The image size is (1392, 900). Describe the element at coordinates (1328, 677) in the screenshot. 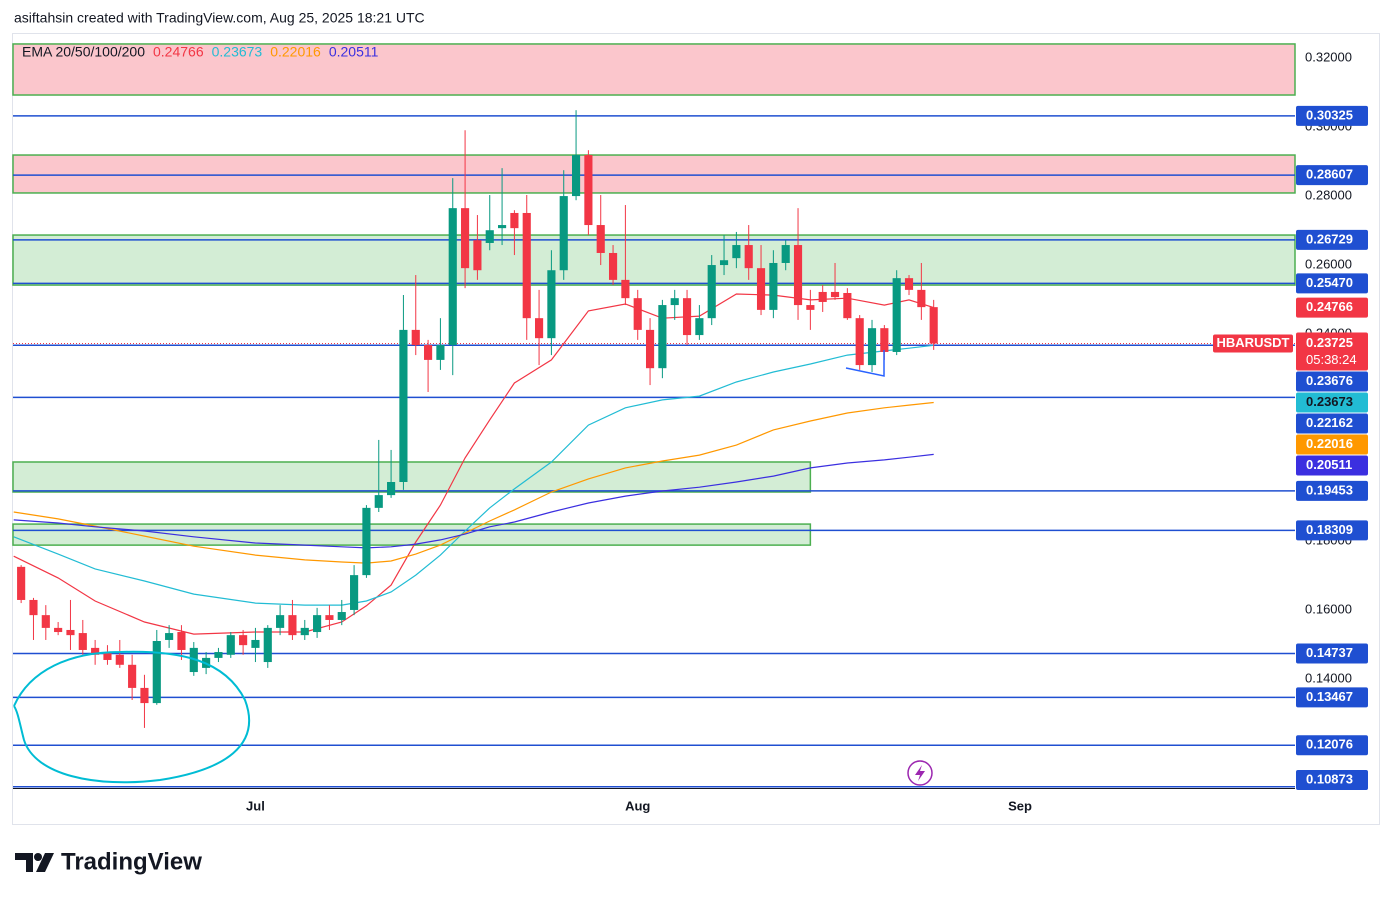

I see `y-tick-label: 0.14000` at that location.